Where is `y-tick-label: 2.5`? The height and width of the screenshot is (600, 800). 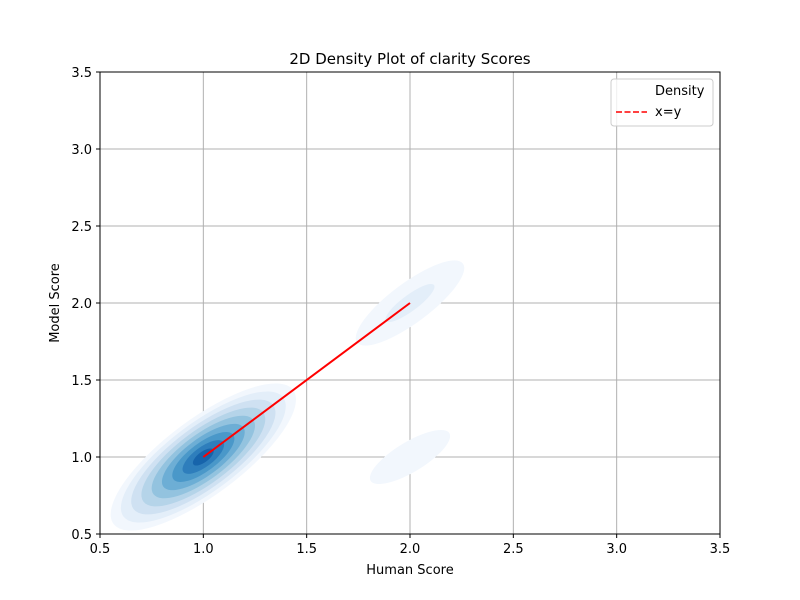
y-tick-label: 2.5 is located at coordinates (81, 227).